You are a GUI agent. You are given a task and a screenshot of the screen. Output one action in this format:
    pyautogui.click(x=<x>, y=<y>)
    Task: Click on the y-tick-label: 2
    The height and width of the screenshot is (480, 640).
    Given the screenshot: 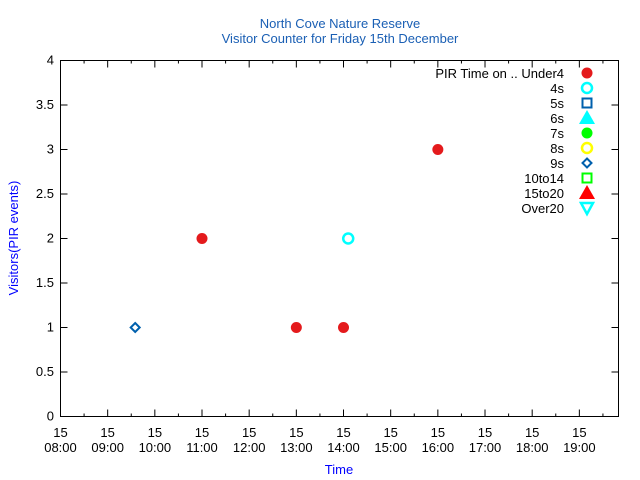 What is the action you would take?
    pyautogui.click(x=50, y=238)
    